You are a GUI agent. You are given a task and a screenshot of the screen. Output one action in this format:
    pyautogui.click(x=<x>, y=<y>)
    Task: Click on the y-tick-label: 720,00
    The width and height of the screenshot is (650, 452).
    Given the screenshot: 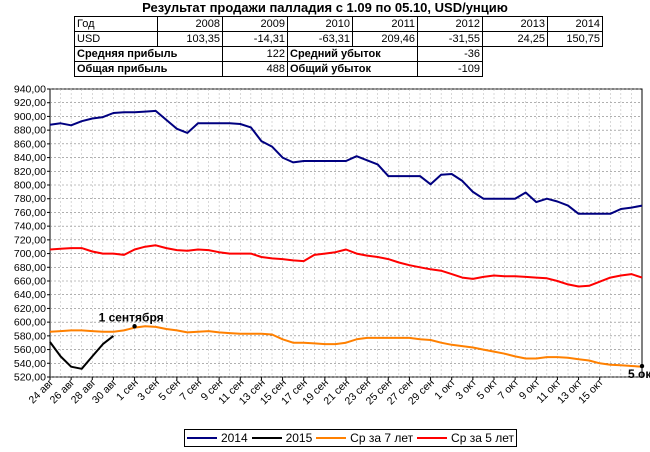 What is the action you would take?
    pyautogui.click(x=30, y=240)
    